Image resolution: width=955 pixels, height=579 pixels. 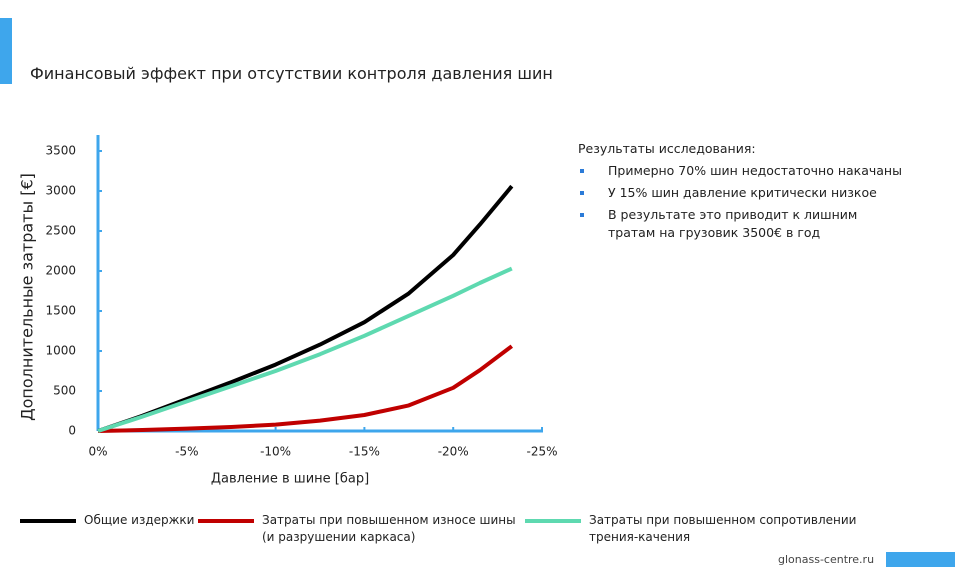 I want to click on note-item: У 15% шин давление критически низкое, so click(x=743, y=193).